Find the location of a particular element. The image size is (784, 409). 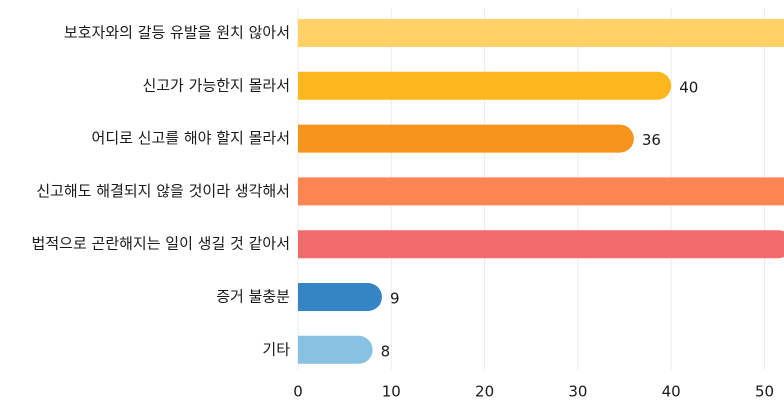

value-label: 40 is located at coordinates (688, 87).